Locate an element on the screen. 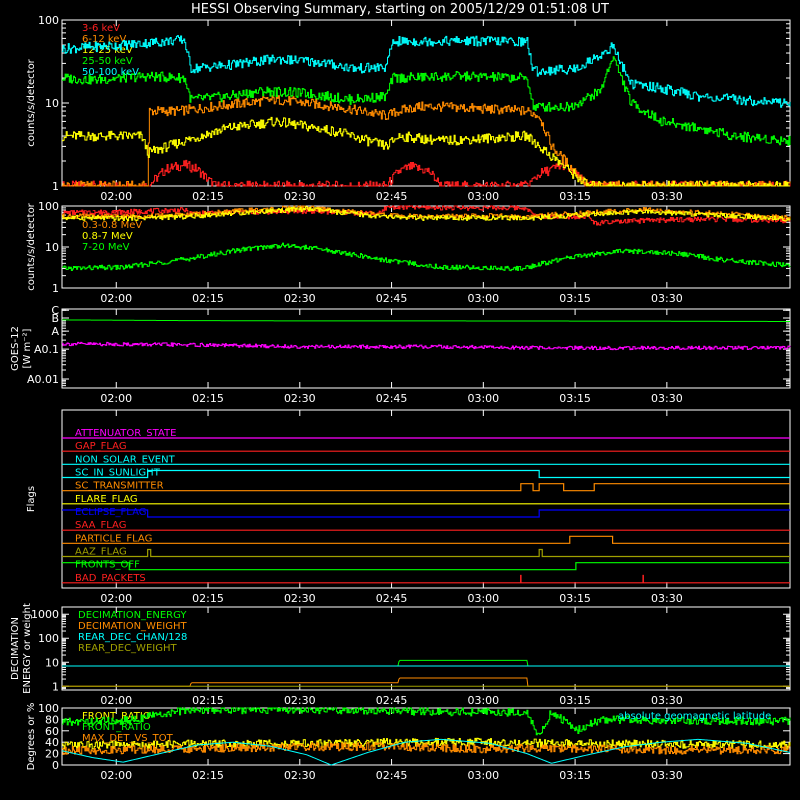  y-axis-label-2: [W m⁻²] is located at coordinates (27, 348).